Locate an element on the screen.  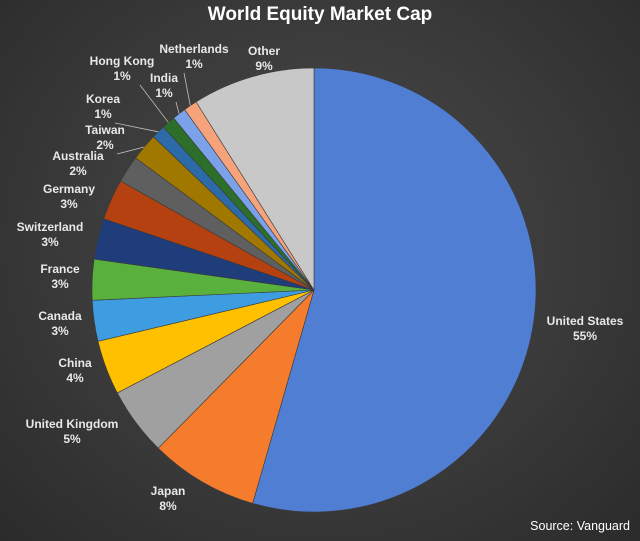
slice-value-switzerland: 3% is located at coordinates (50, 242).